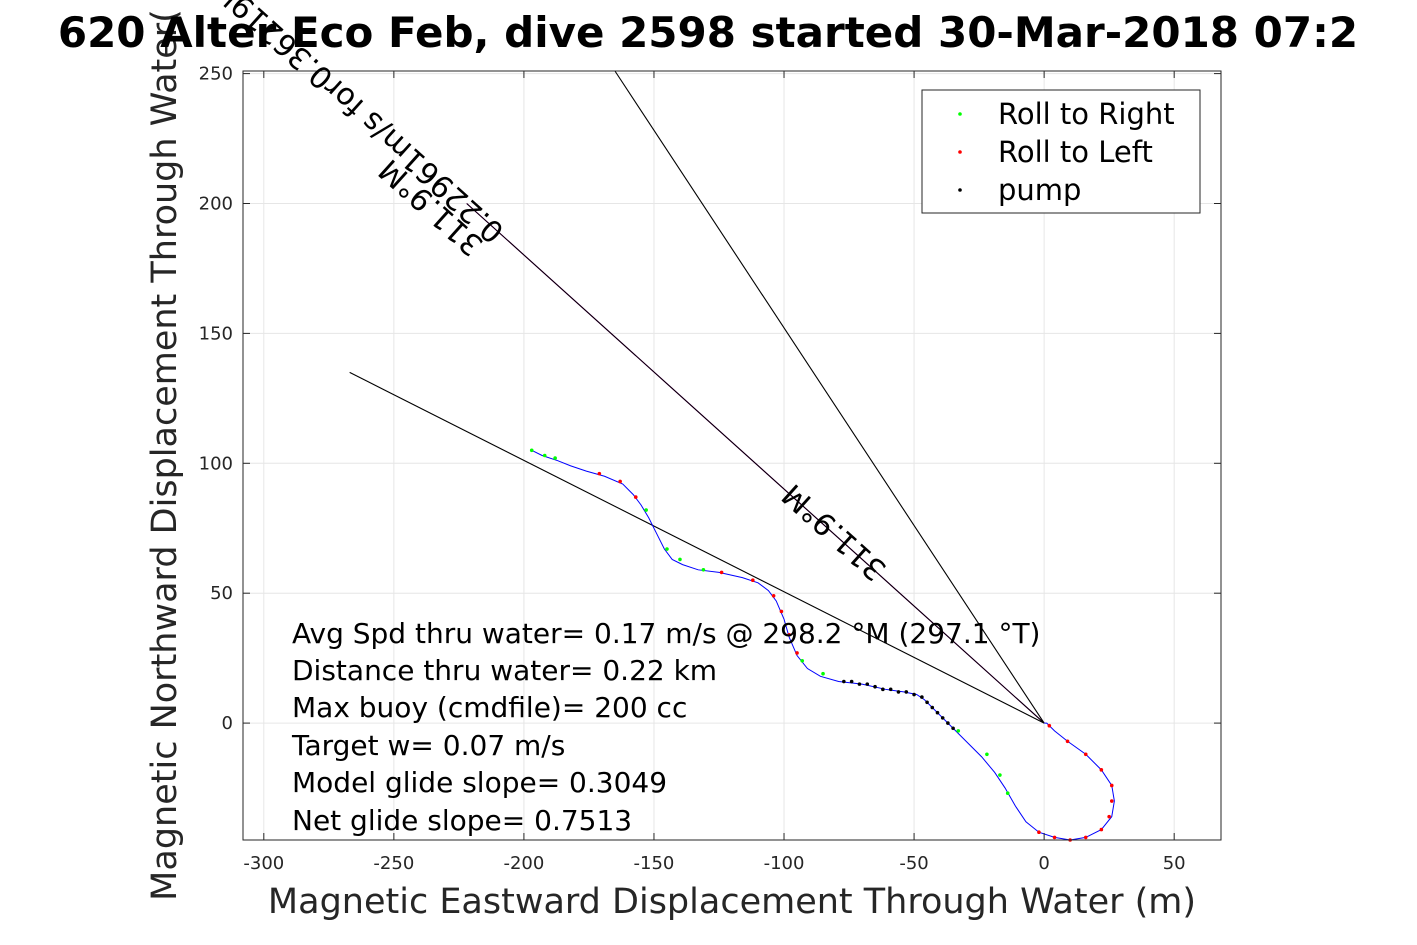 The height and width of the screenshot is (945, 1417). What do you see at coordinates (216, 463) in the screenshot?
I see `y-tick-label: 100` at bounding box center [216, 463].